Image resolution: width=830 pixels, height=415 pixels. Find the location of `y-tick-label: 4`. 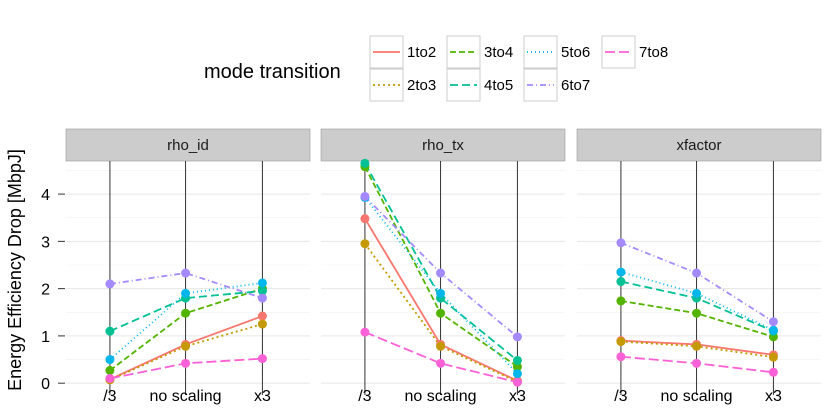

y-tick-label: 4 is located at coordinates (45, 195).